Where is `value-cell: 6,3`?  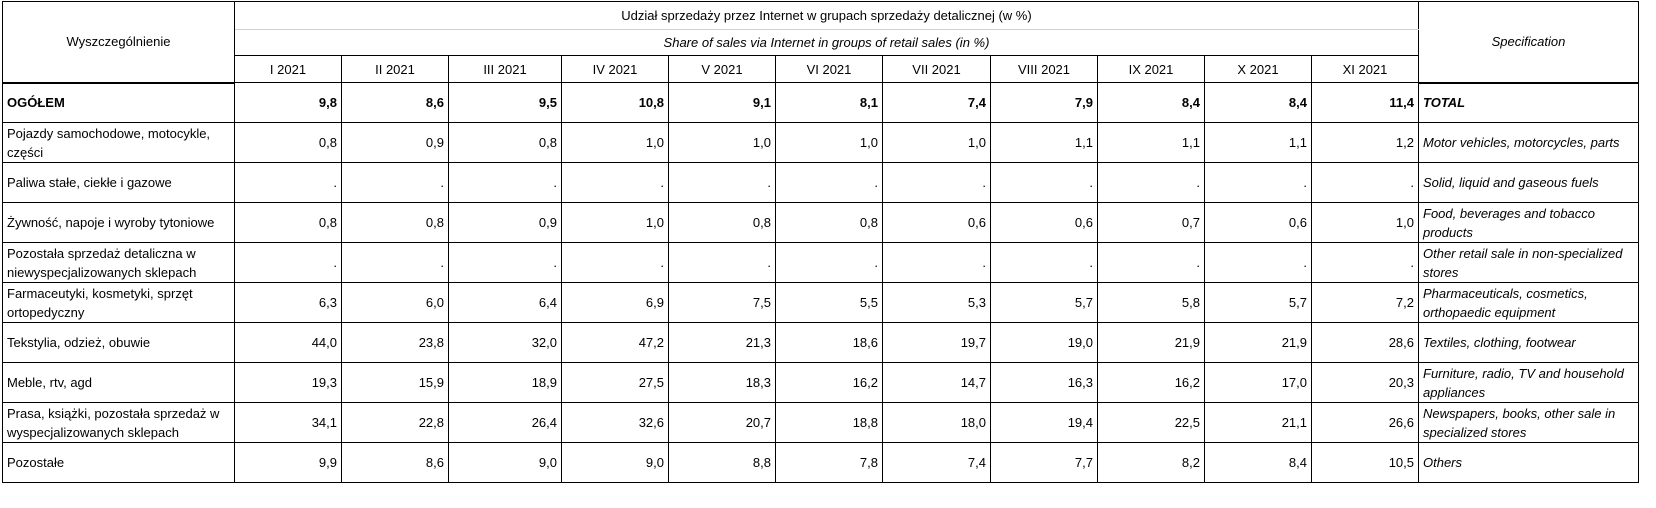 value-cell: 6,3 is located at coordinates (288, 302).